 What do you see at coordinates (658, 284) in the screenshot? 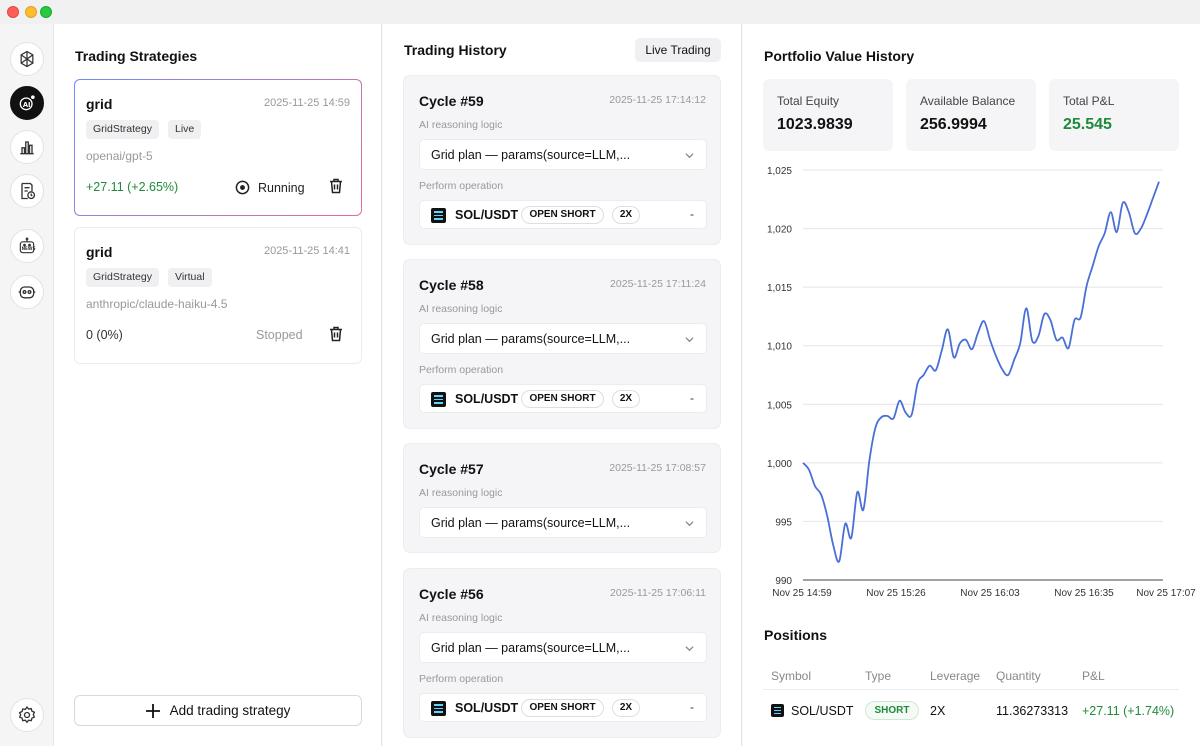
I see `cycle-time: 2025-11-25 17:11:24` at bounding box center [658, 284].